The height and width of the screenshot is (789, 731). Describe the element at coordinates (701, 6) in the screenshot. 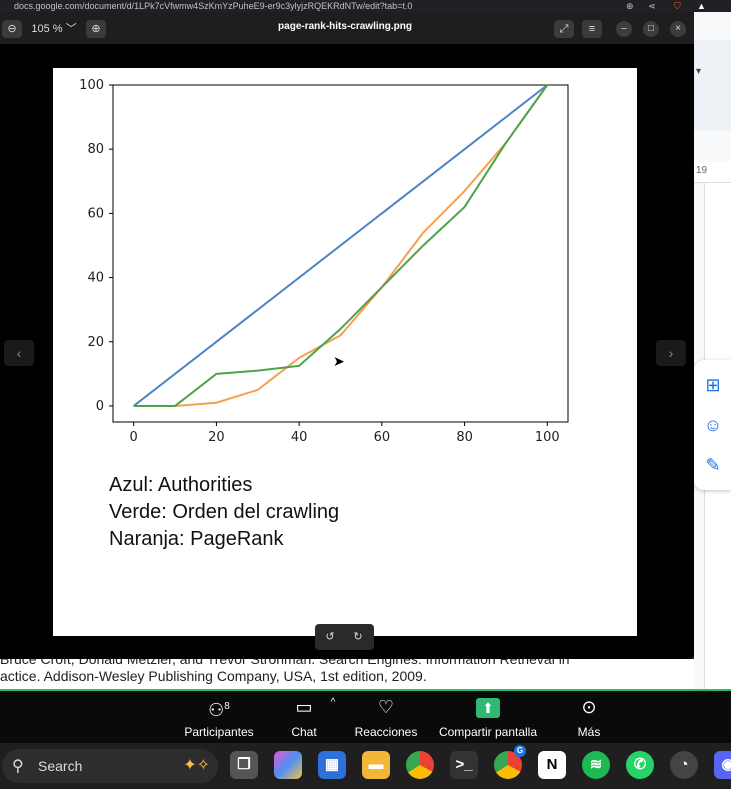

I see `brave-rewards-icon: ▲` at that location.